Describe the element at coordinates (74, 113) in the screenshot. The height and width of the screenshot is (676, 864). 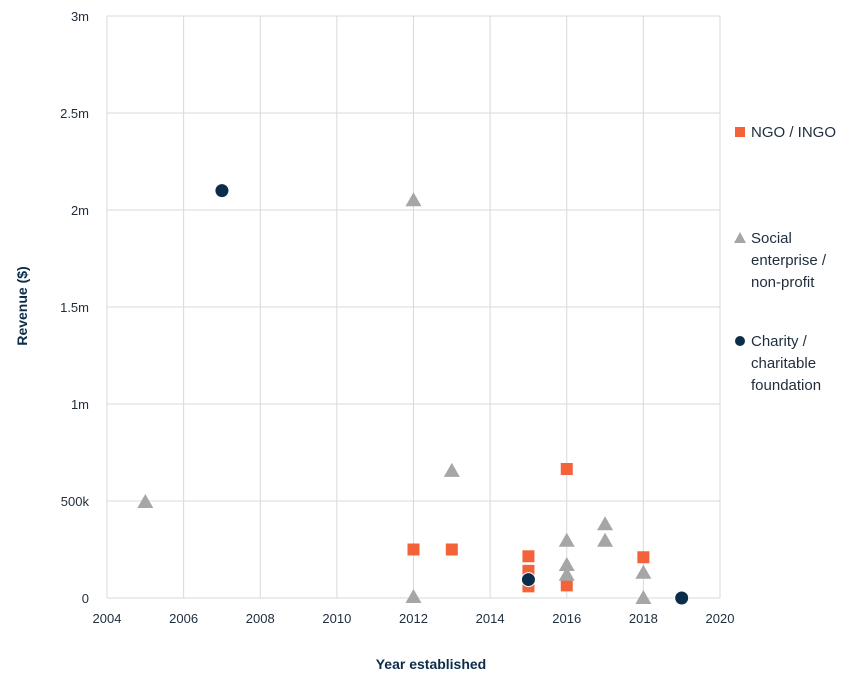
I see `y-tick-label: 2.5m` at that location.